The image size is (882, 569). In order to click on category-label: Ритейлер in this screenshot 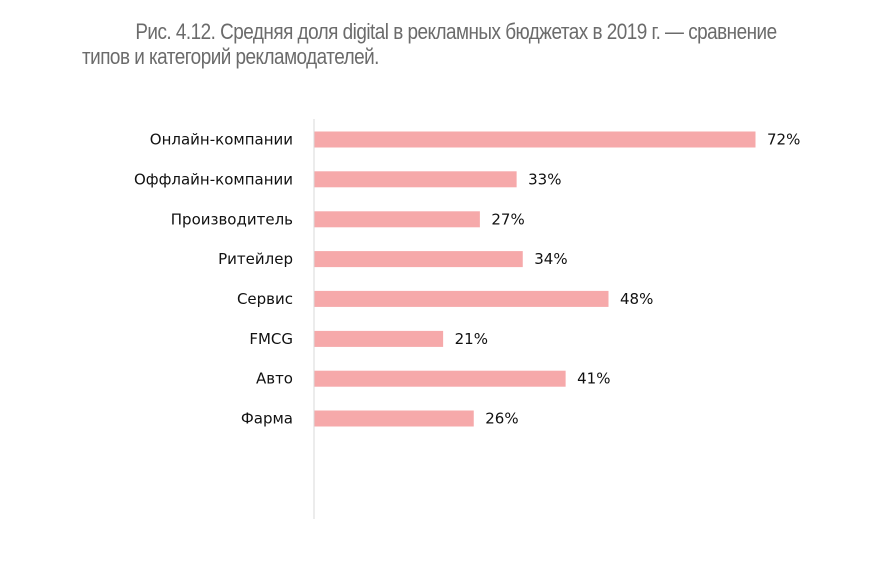, I will do `click(255, 259)`.